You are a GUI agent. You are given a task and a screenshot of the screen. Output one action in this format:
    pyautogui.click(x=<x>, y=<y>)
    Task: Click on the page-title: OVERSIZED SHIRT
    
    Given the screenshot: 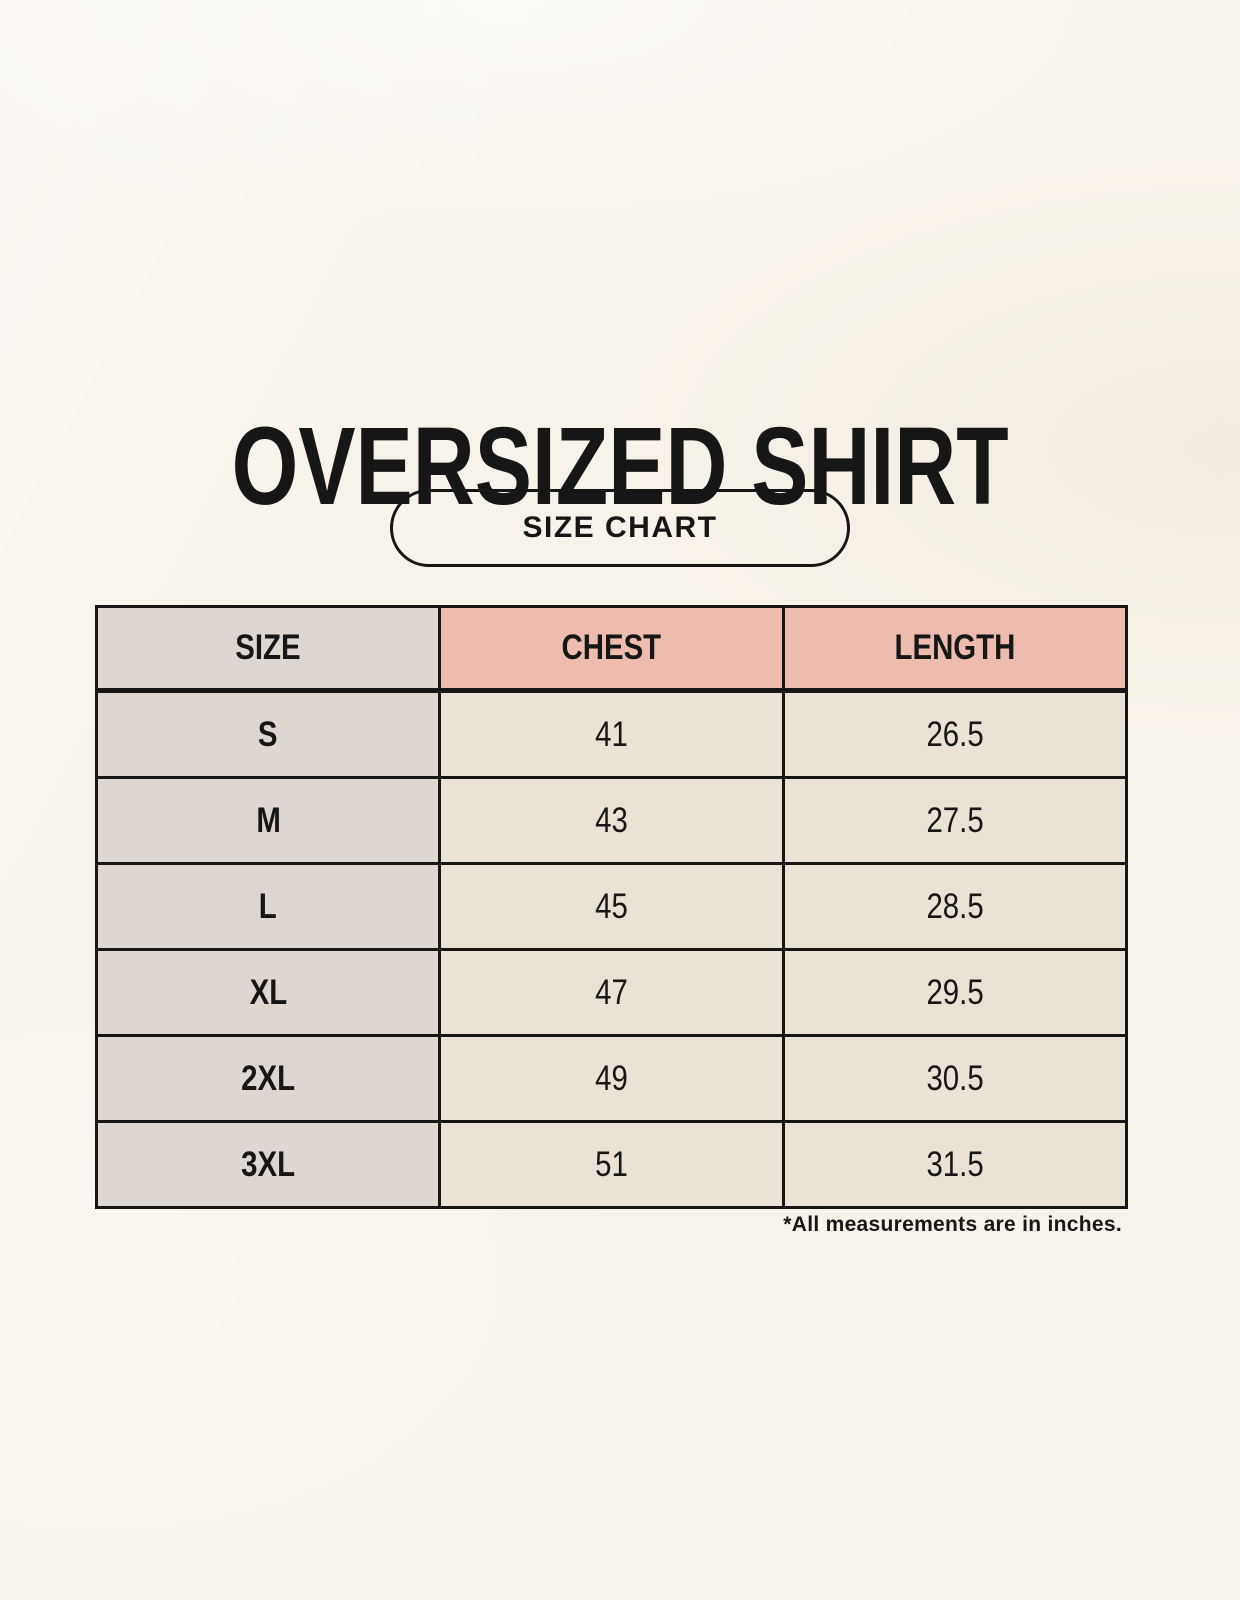 What is the action you would take?
    pyautogui.click(x=620, y=466)
    